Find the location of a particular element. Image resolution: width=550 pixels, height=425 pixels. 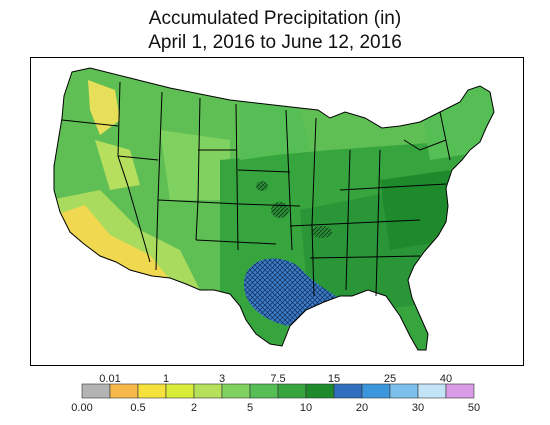

legend-lower-label: 2 is located at coordinates (194, 408).